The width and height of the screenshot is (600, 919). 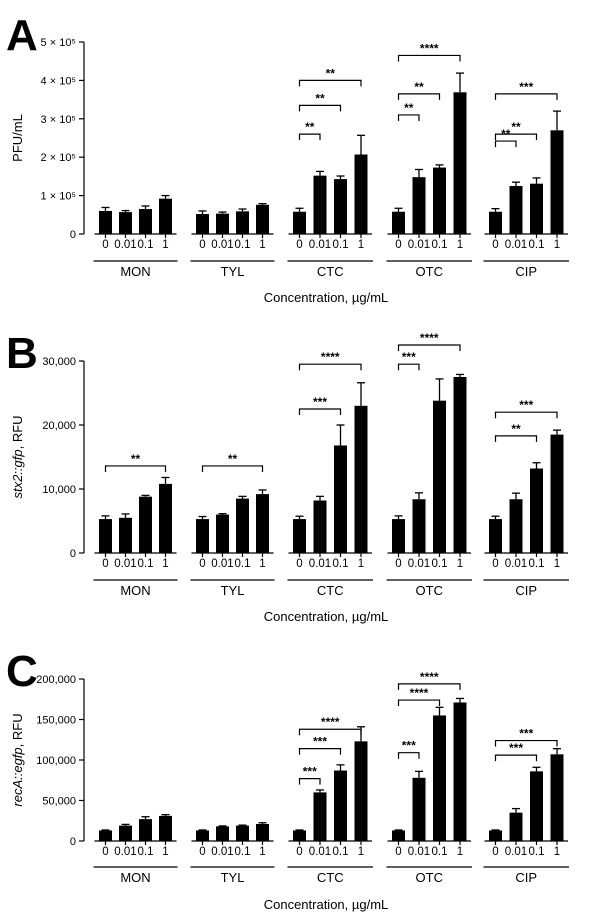 What do you see at coordinates (17, 776) in the screenshot?
I see `y-axis-title-italic: recA::egfp` at bounding box center [17, 776].